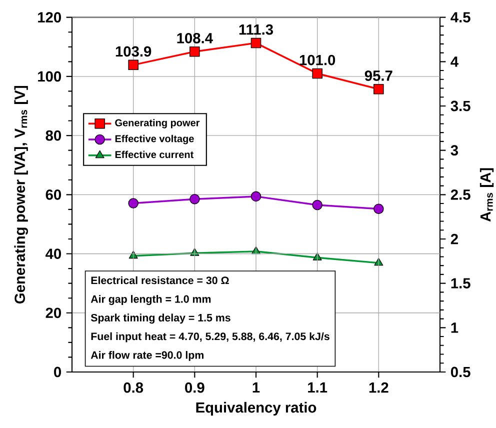 The height and width of the screenshot is (428, 496). I want to click on annotation: Air gap length = 1.0 mm, so click(150, 299).